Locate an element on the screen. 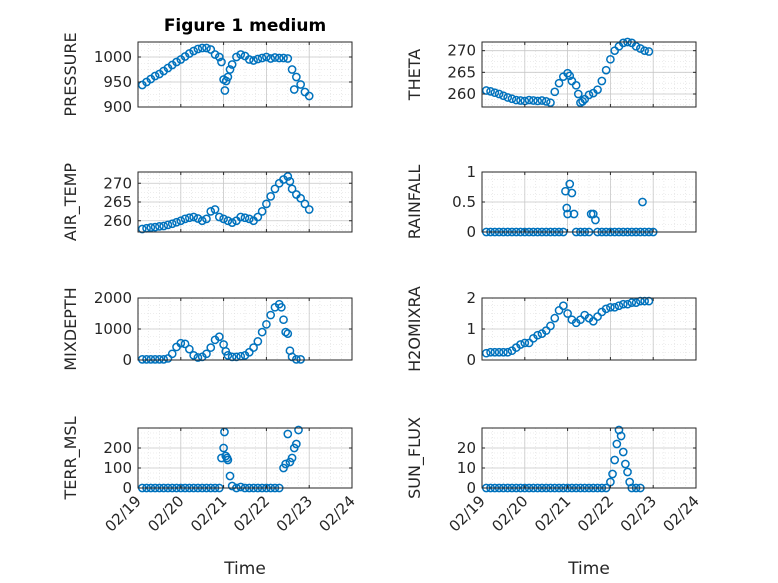 The height and width of the screenshot is (583, 778). y-tick-label: 20 is located at coordinates (466, 448).